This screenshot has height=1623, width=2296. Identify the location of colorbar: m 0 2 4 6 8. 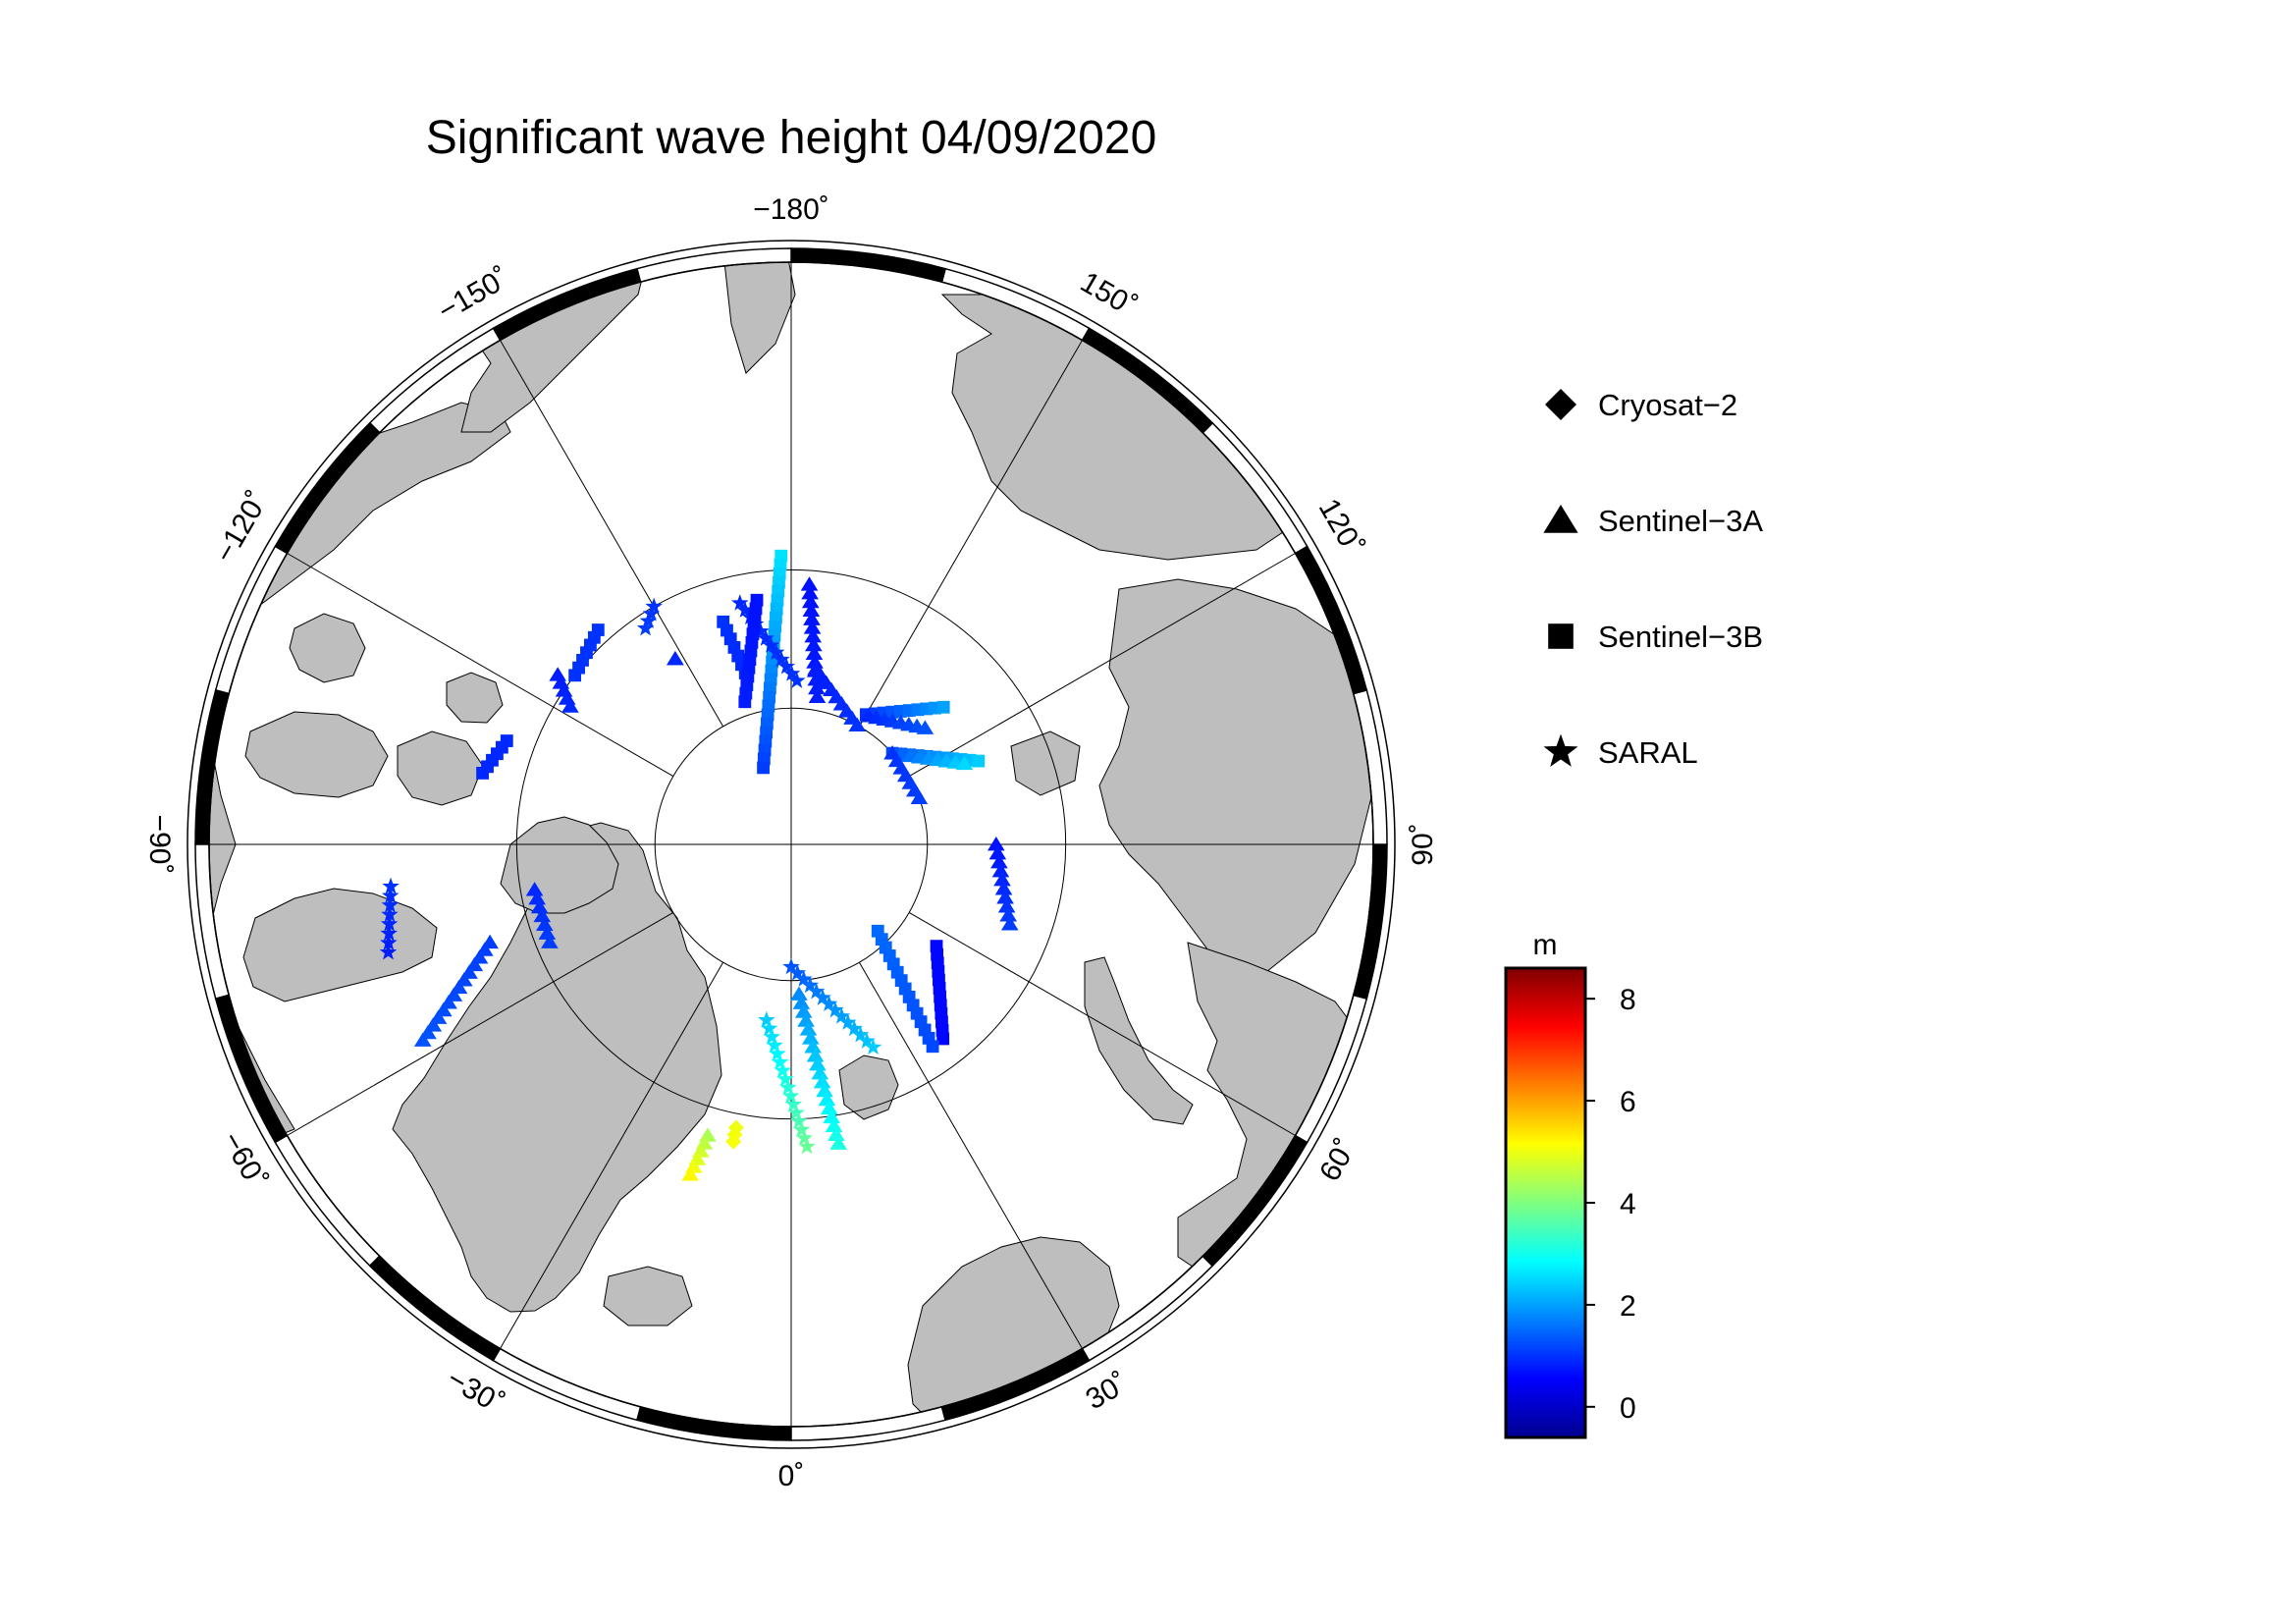
(1570, 1184).